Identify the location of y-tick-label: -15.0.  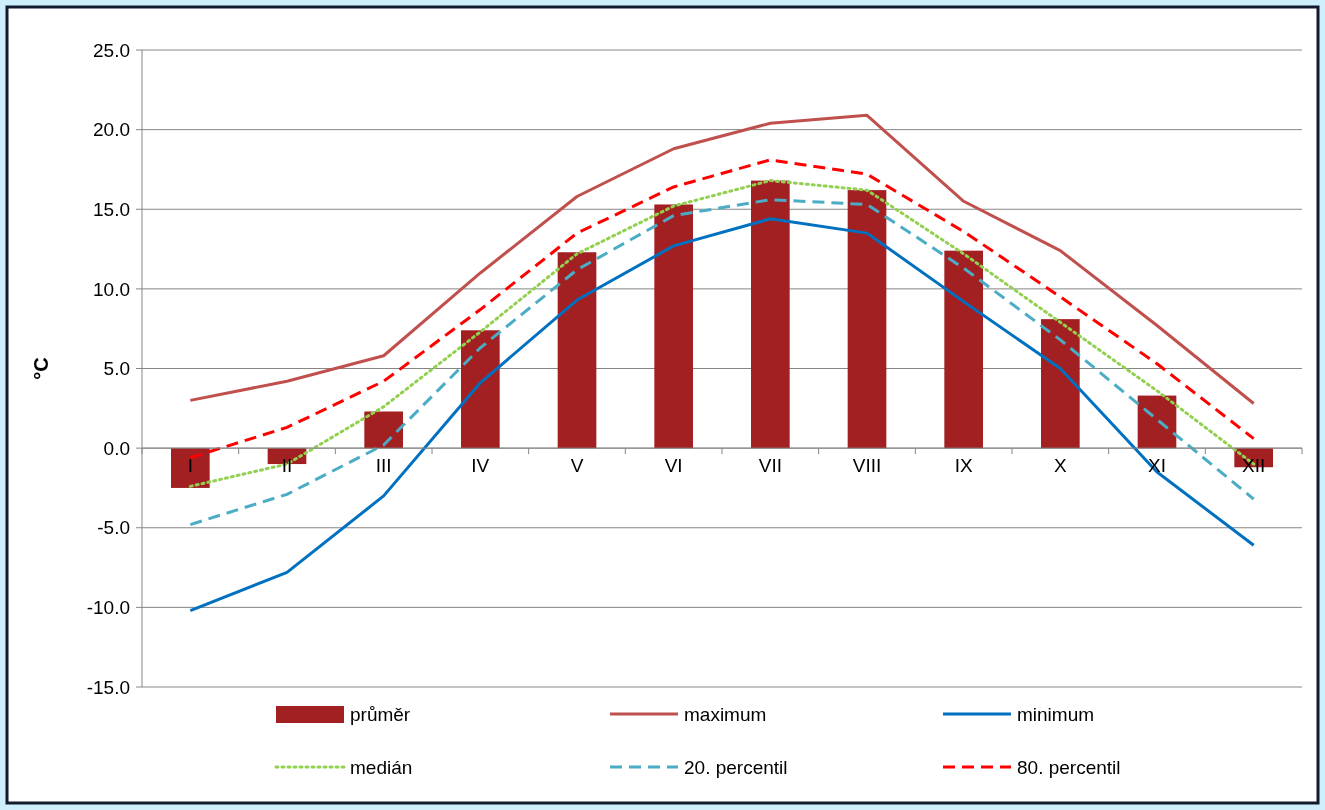
(108, 687).